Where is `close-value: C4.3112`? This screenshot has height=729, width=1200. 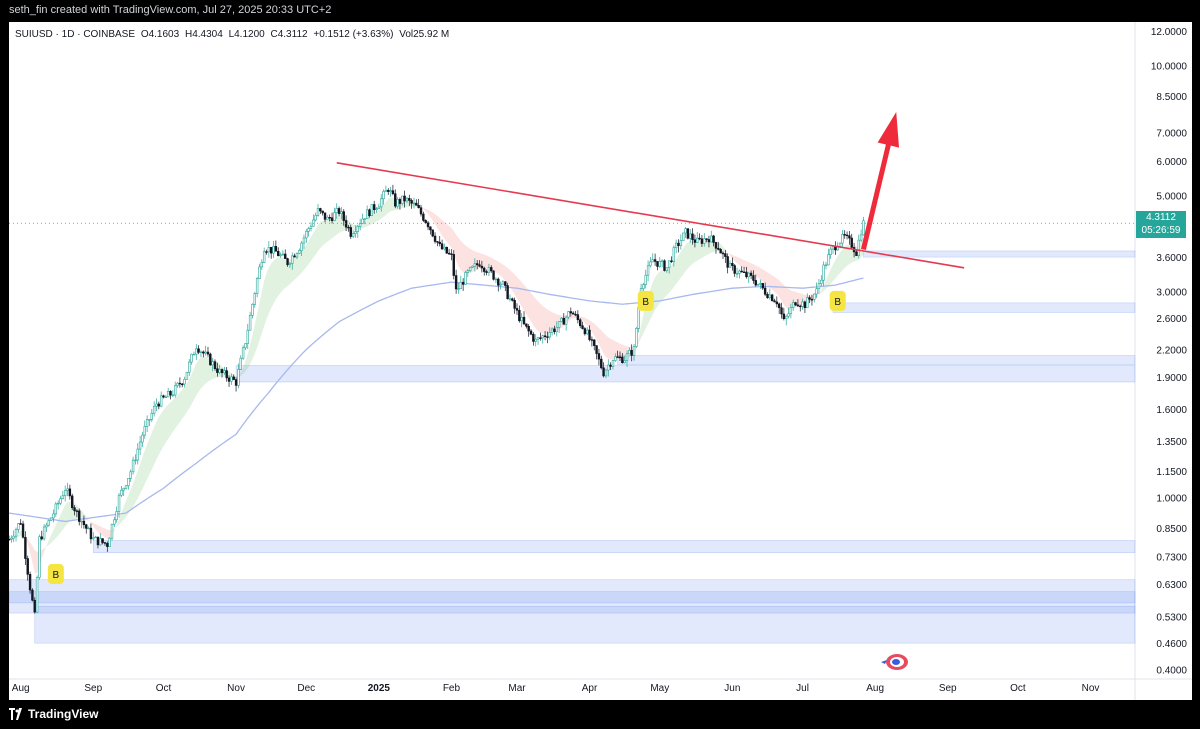
close-value: C4.3112 is located at coordinates (289, 34).